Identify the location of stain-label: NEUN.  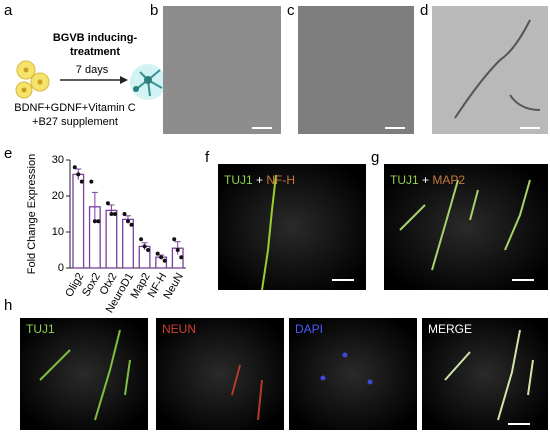
(179, 329).